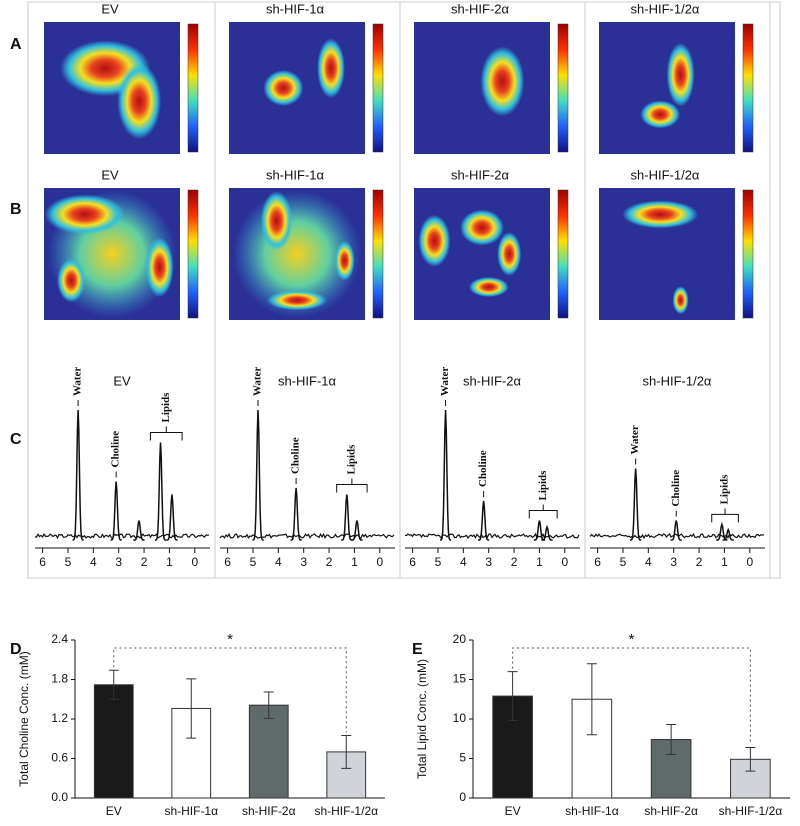 This screenshot has height=826, width=800. What do you see at coordinates (59, 797) in the screenshot?
I see `y-tick-label: 0.0` at bounding box center [59, 797].